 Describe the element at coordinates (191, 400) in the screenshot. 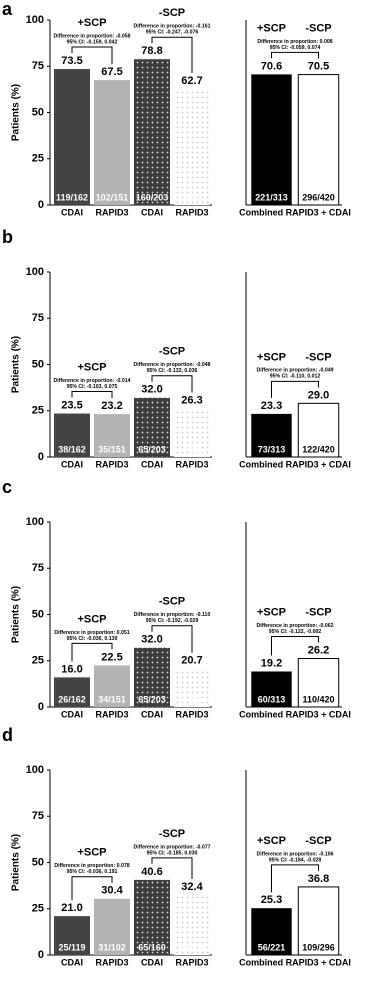

I see `value-label: 26.3` at that location.